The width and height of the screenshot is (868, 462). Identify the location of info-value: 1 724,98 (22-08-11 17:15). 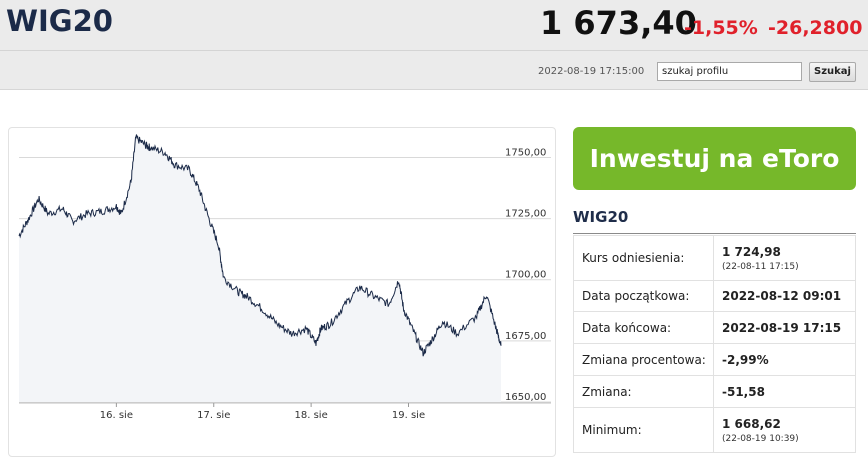
(784, 258).